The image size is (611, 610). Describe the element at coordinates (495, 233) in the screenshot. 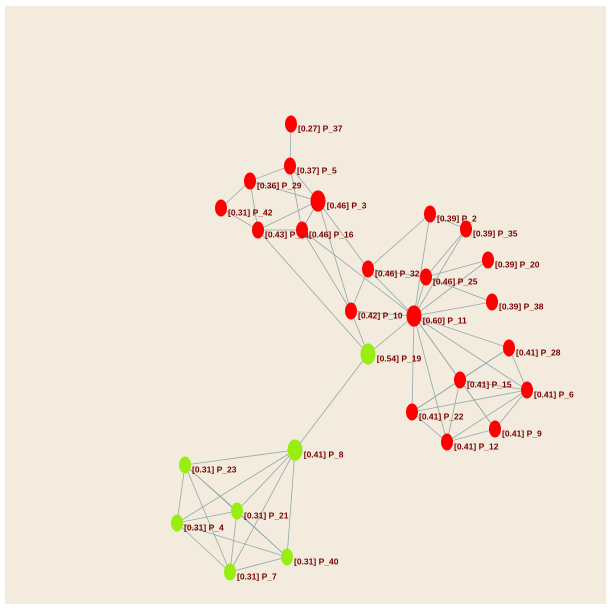

I see `node-label: [0.39] P_35` at that location.